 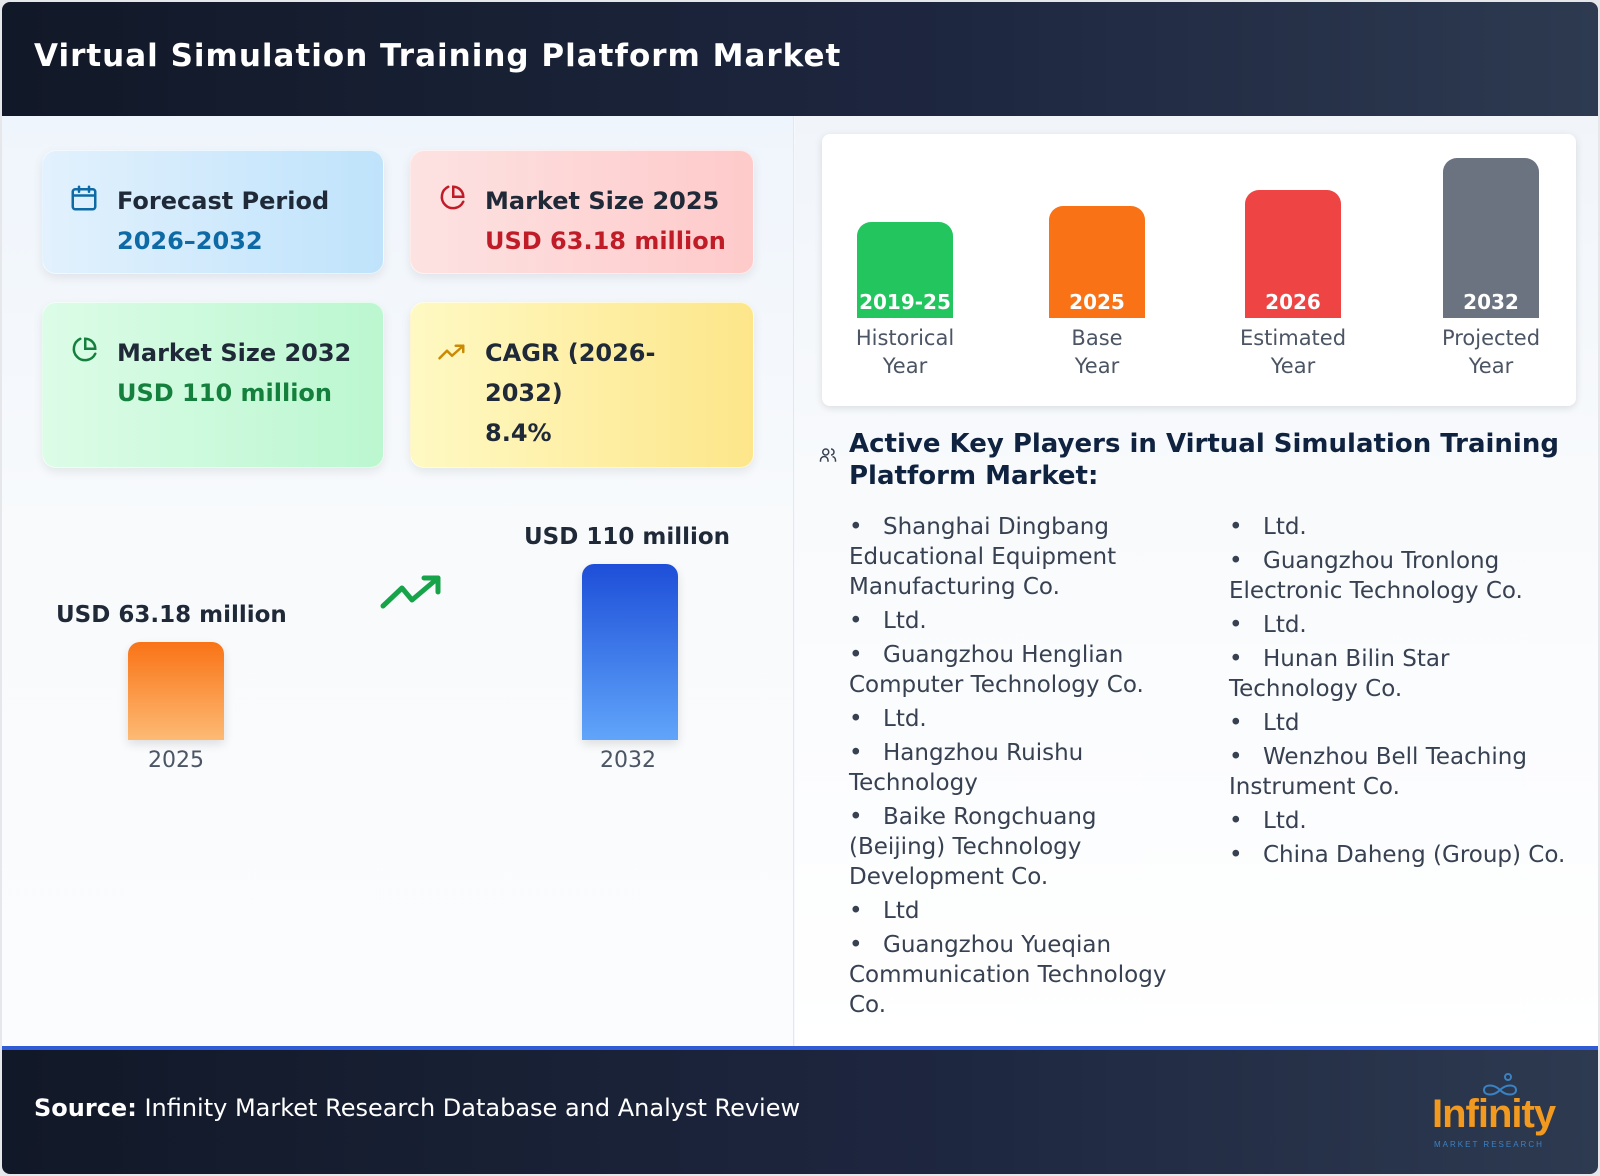 What do you see at coordinates (828, 455) in the screenshot?
I see `users-icon` at bounding box center [828, 455].